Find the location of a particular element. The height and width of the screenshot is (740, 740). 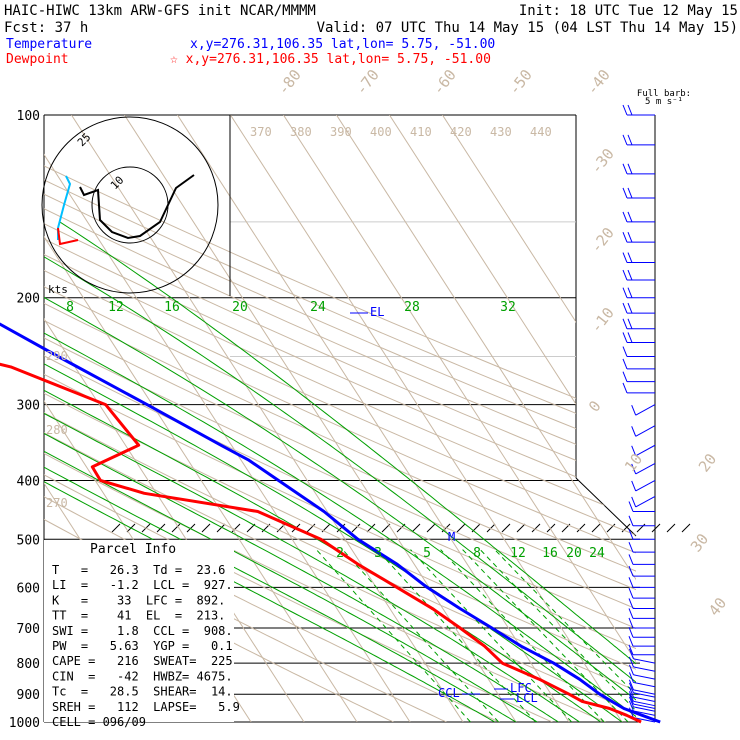

pressure-label-400: 400 is located at coordinates (28, 481).